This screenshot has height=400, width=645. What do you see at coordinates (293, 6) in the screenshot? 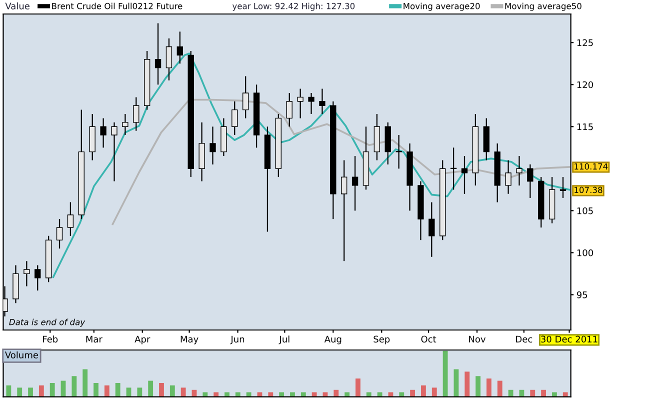
I see `text: year Low: 92.42 High: 127.30` at bounding box center [293, 6].